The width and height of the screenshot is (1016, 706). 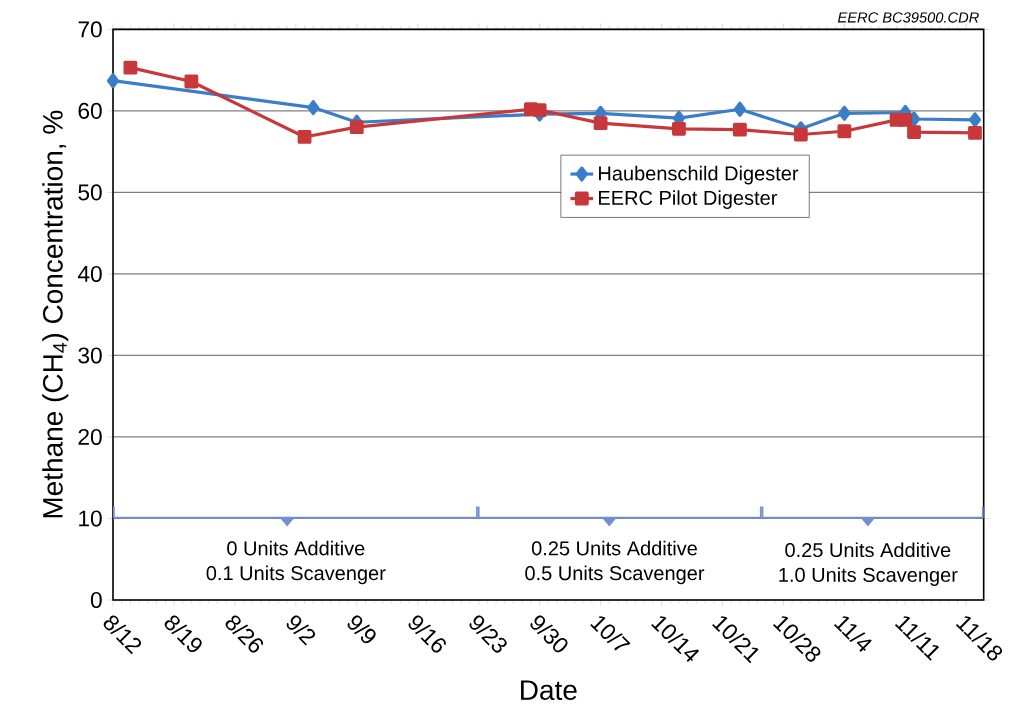 What do you see at coordinates (361, 629) in the screenshot?
I see `x-tick-label: 9/9` at bounding box center [361, 629].